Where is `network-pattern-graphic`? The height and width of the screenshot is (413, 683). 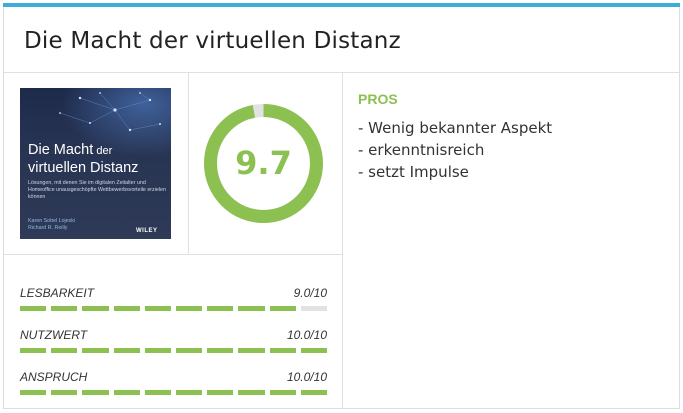 network-pattern-graphic is located at coordinates (110, 112).